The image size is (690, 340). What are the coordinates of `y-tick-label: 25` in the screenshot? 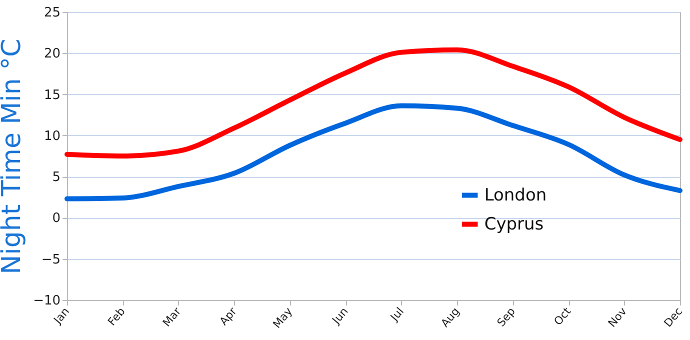 It's located at (52, 13).